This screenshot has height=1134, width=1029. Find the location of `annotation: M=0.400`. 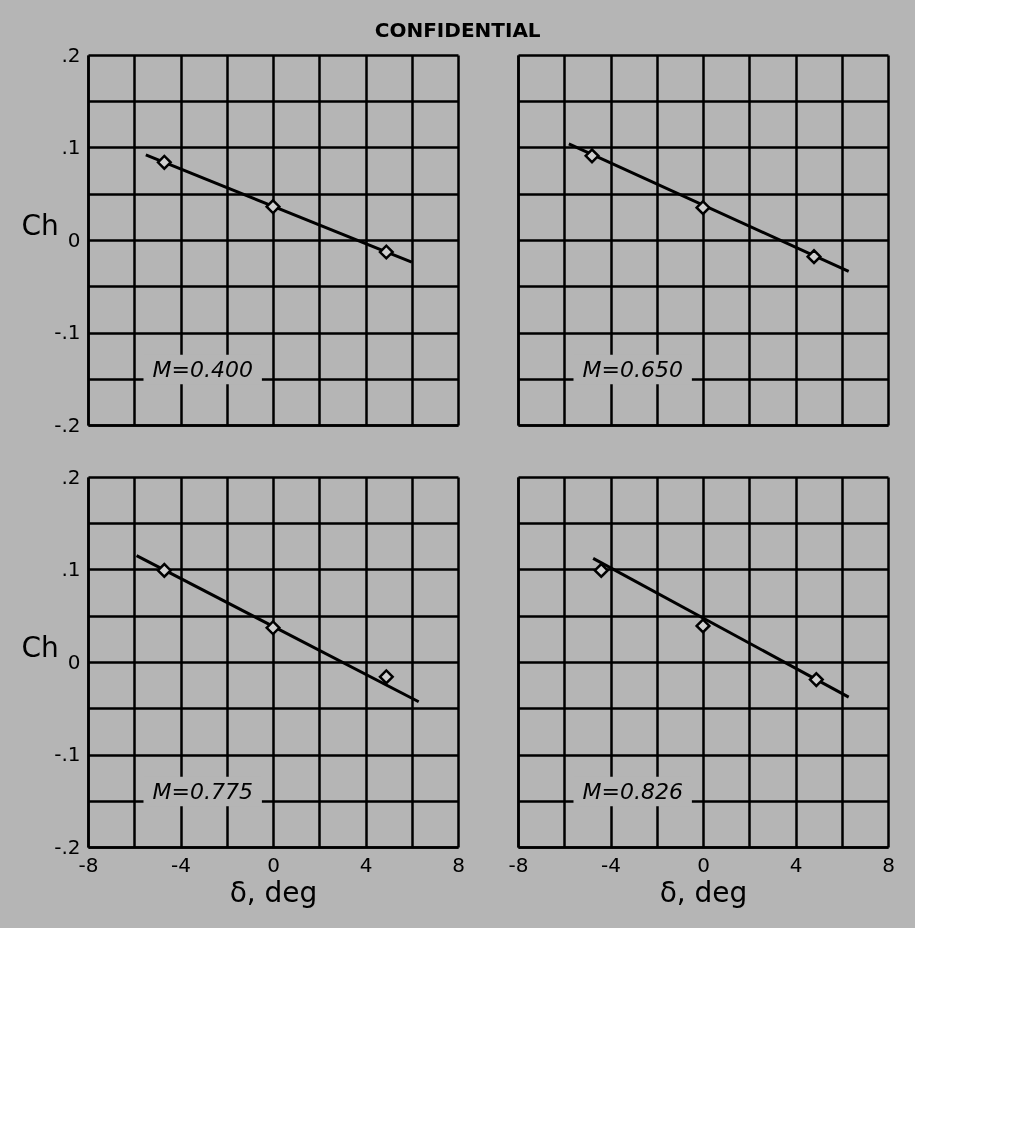

annotation: M=0.400 is located at coordinates (202, 369).